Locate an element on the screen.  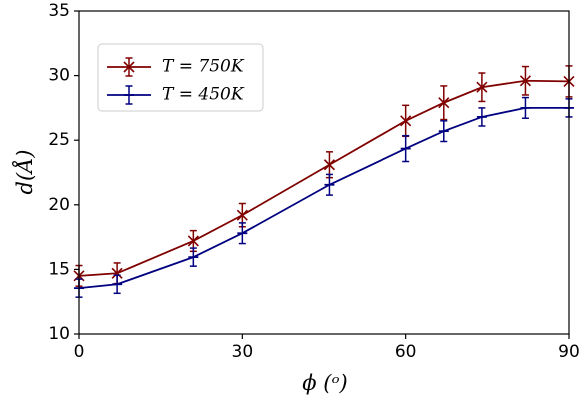
y-tick-label: 25 is located at coordinates (59, 140).